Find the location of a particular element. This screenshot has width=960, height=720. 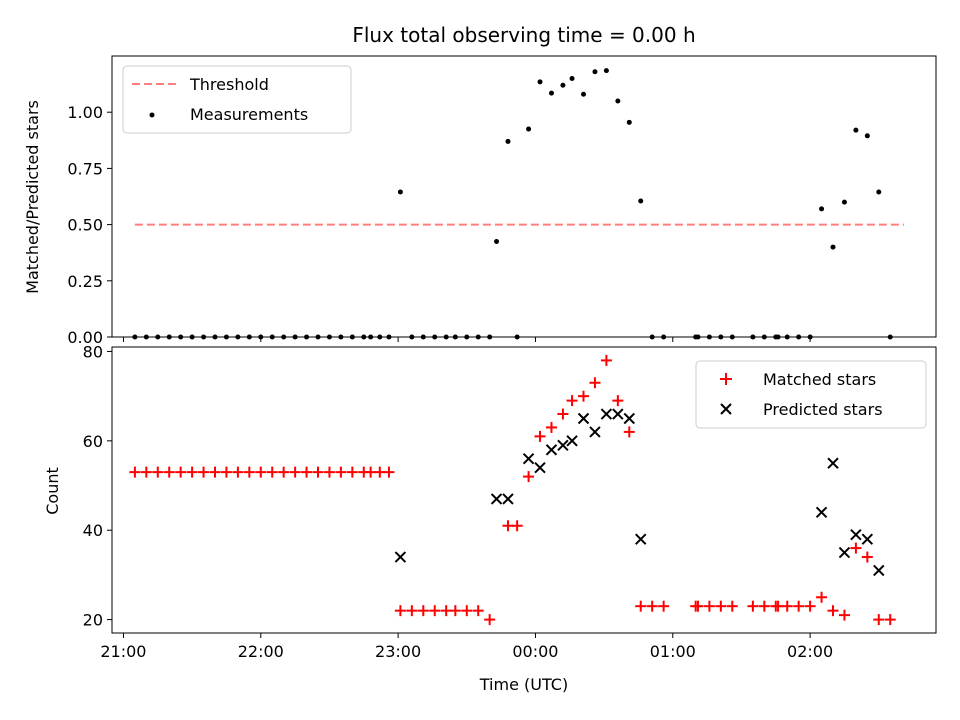

bottom-y-ticks: 20 40 60 80 is located at coordinates (97, 486).